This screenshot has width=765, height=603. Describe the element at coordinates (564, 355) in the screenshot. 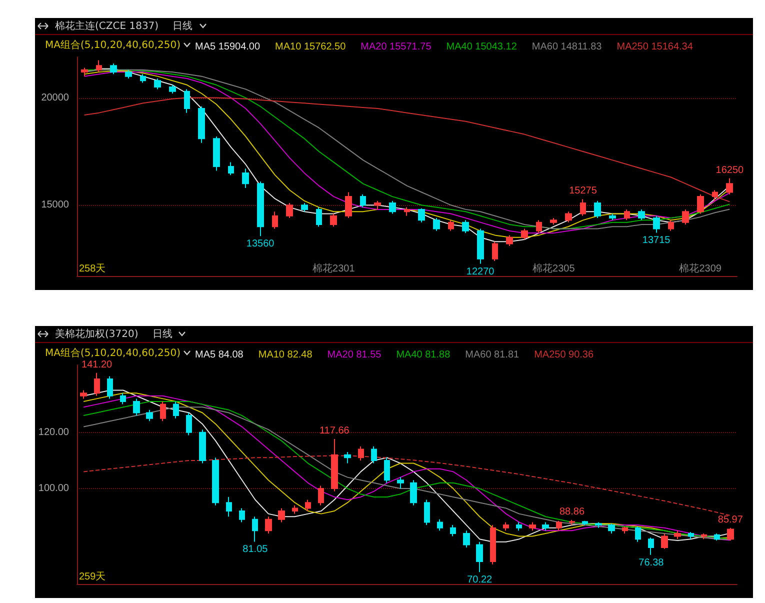

I see `text: MA250 90.36` at that location.